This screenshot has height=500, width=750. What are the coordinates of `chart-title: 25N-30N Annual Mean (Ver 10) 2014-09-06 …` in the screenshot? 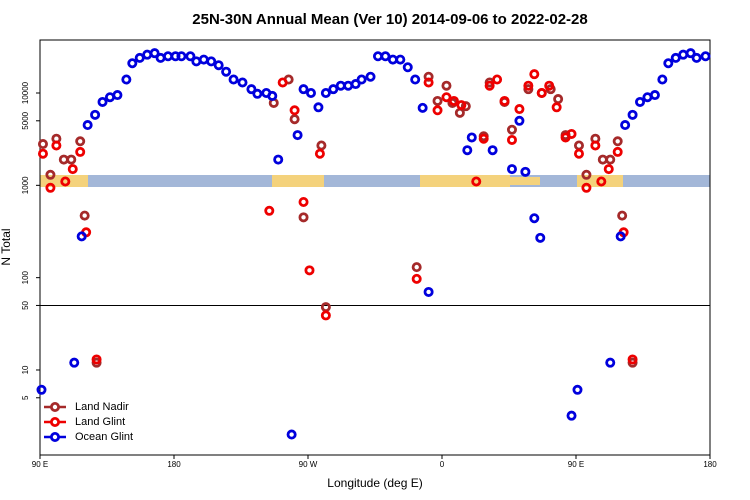 It's located at (389, 19).